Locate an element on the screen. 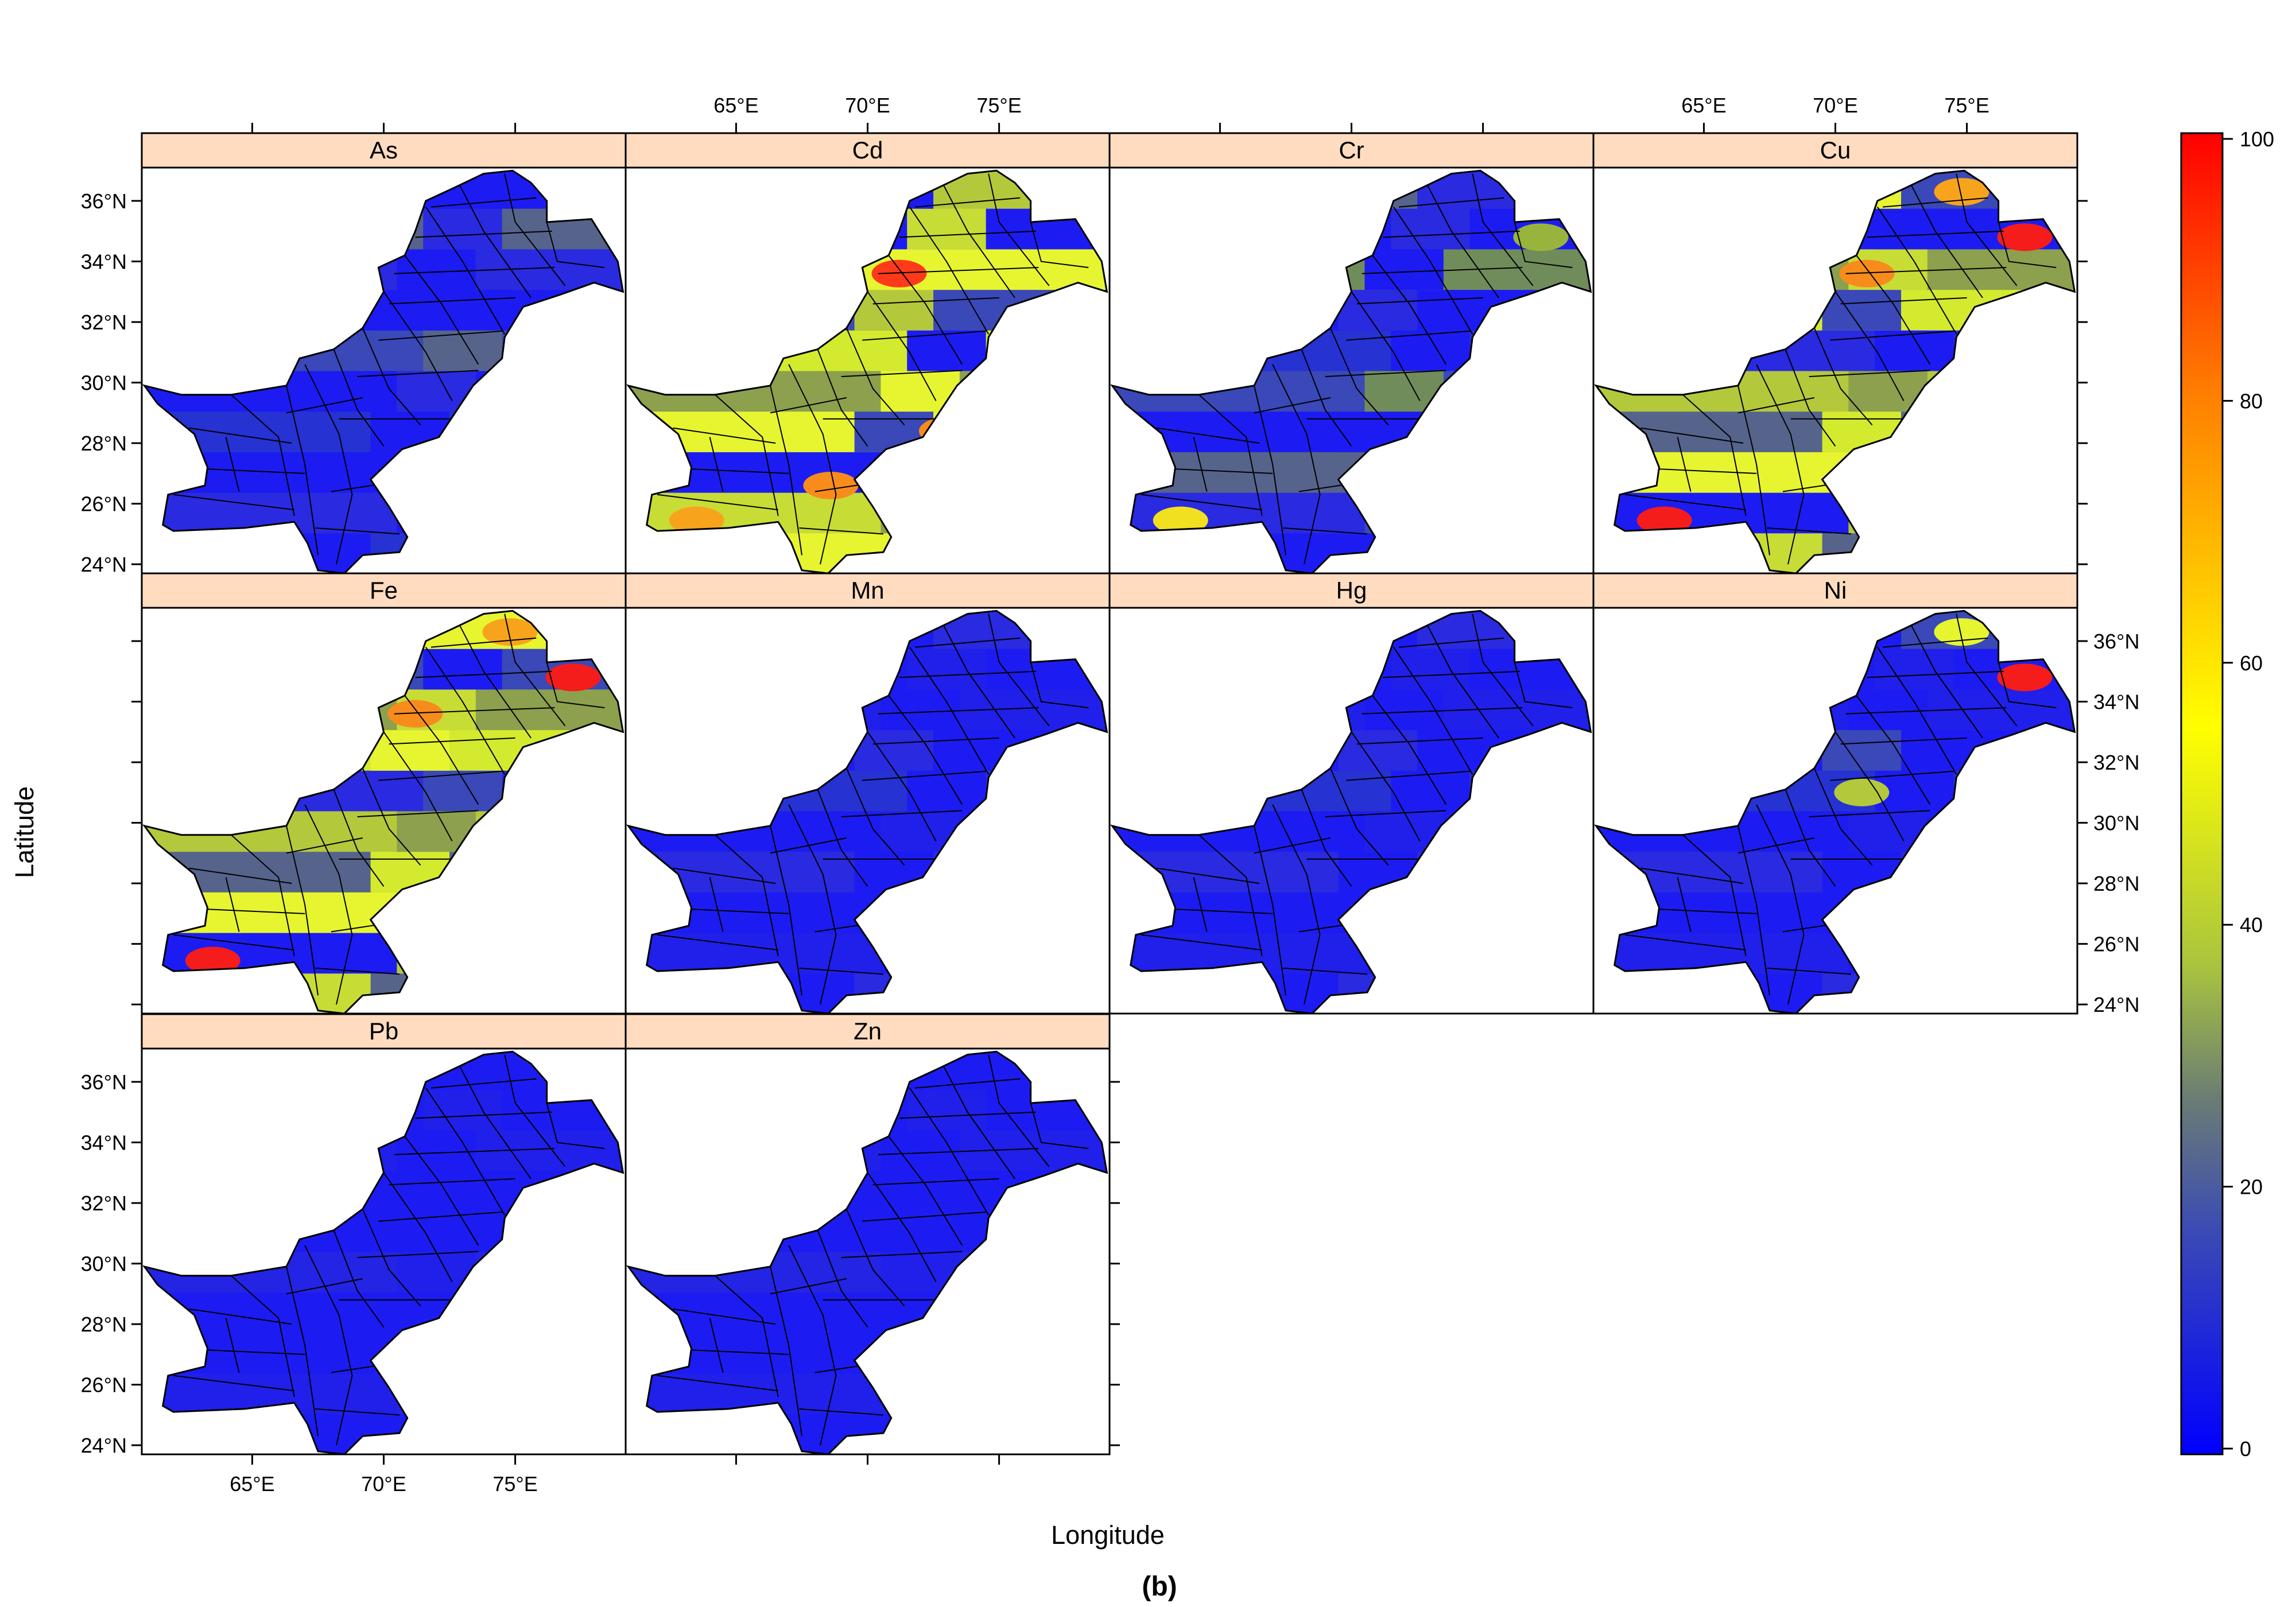 The height and width of the screenshot is (1607, 2296). map-panel-hg: Hg is located at coordinates (1351, 793).